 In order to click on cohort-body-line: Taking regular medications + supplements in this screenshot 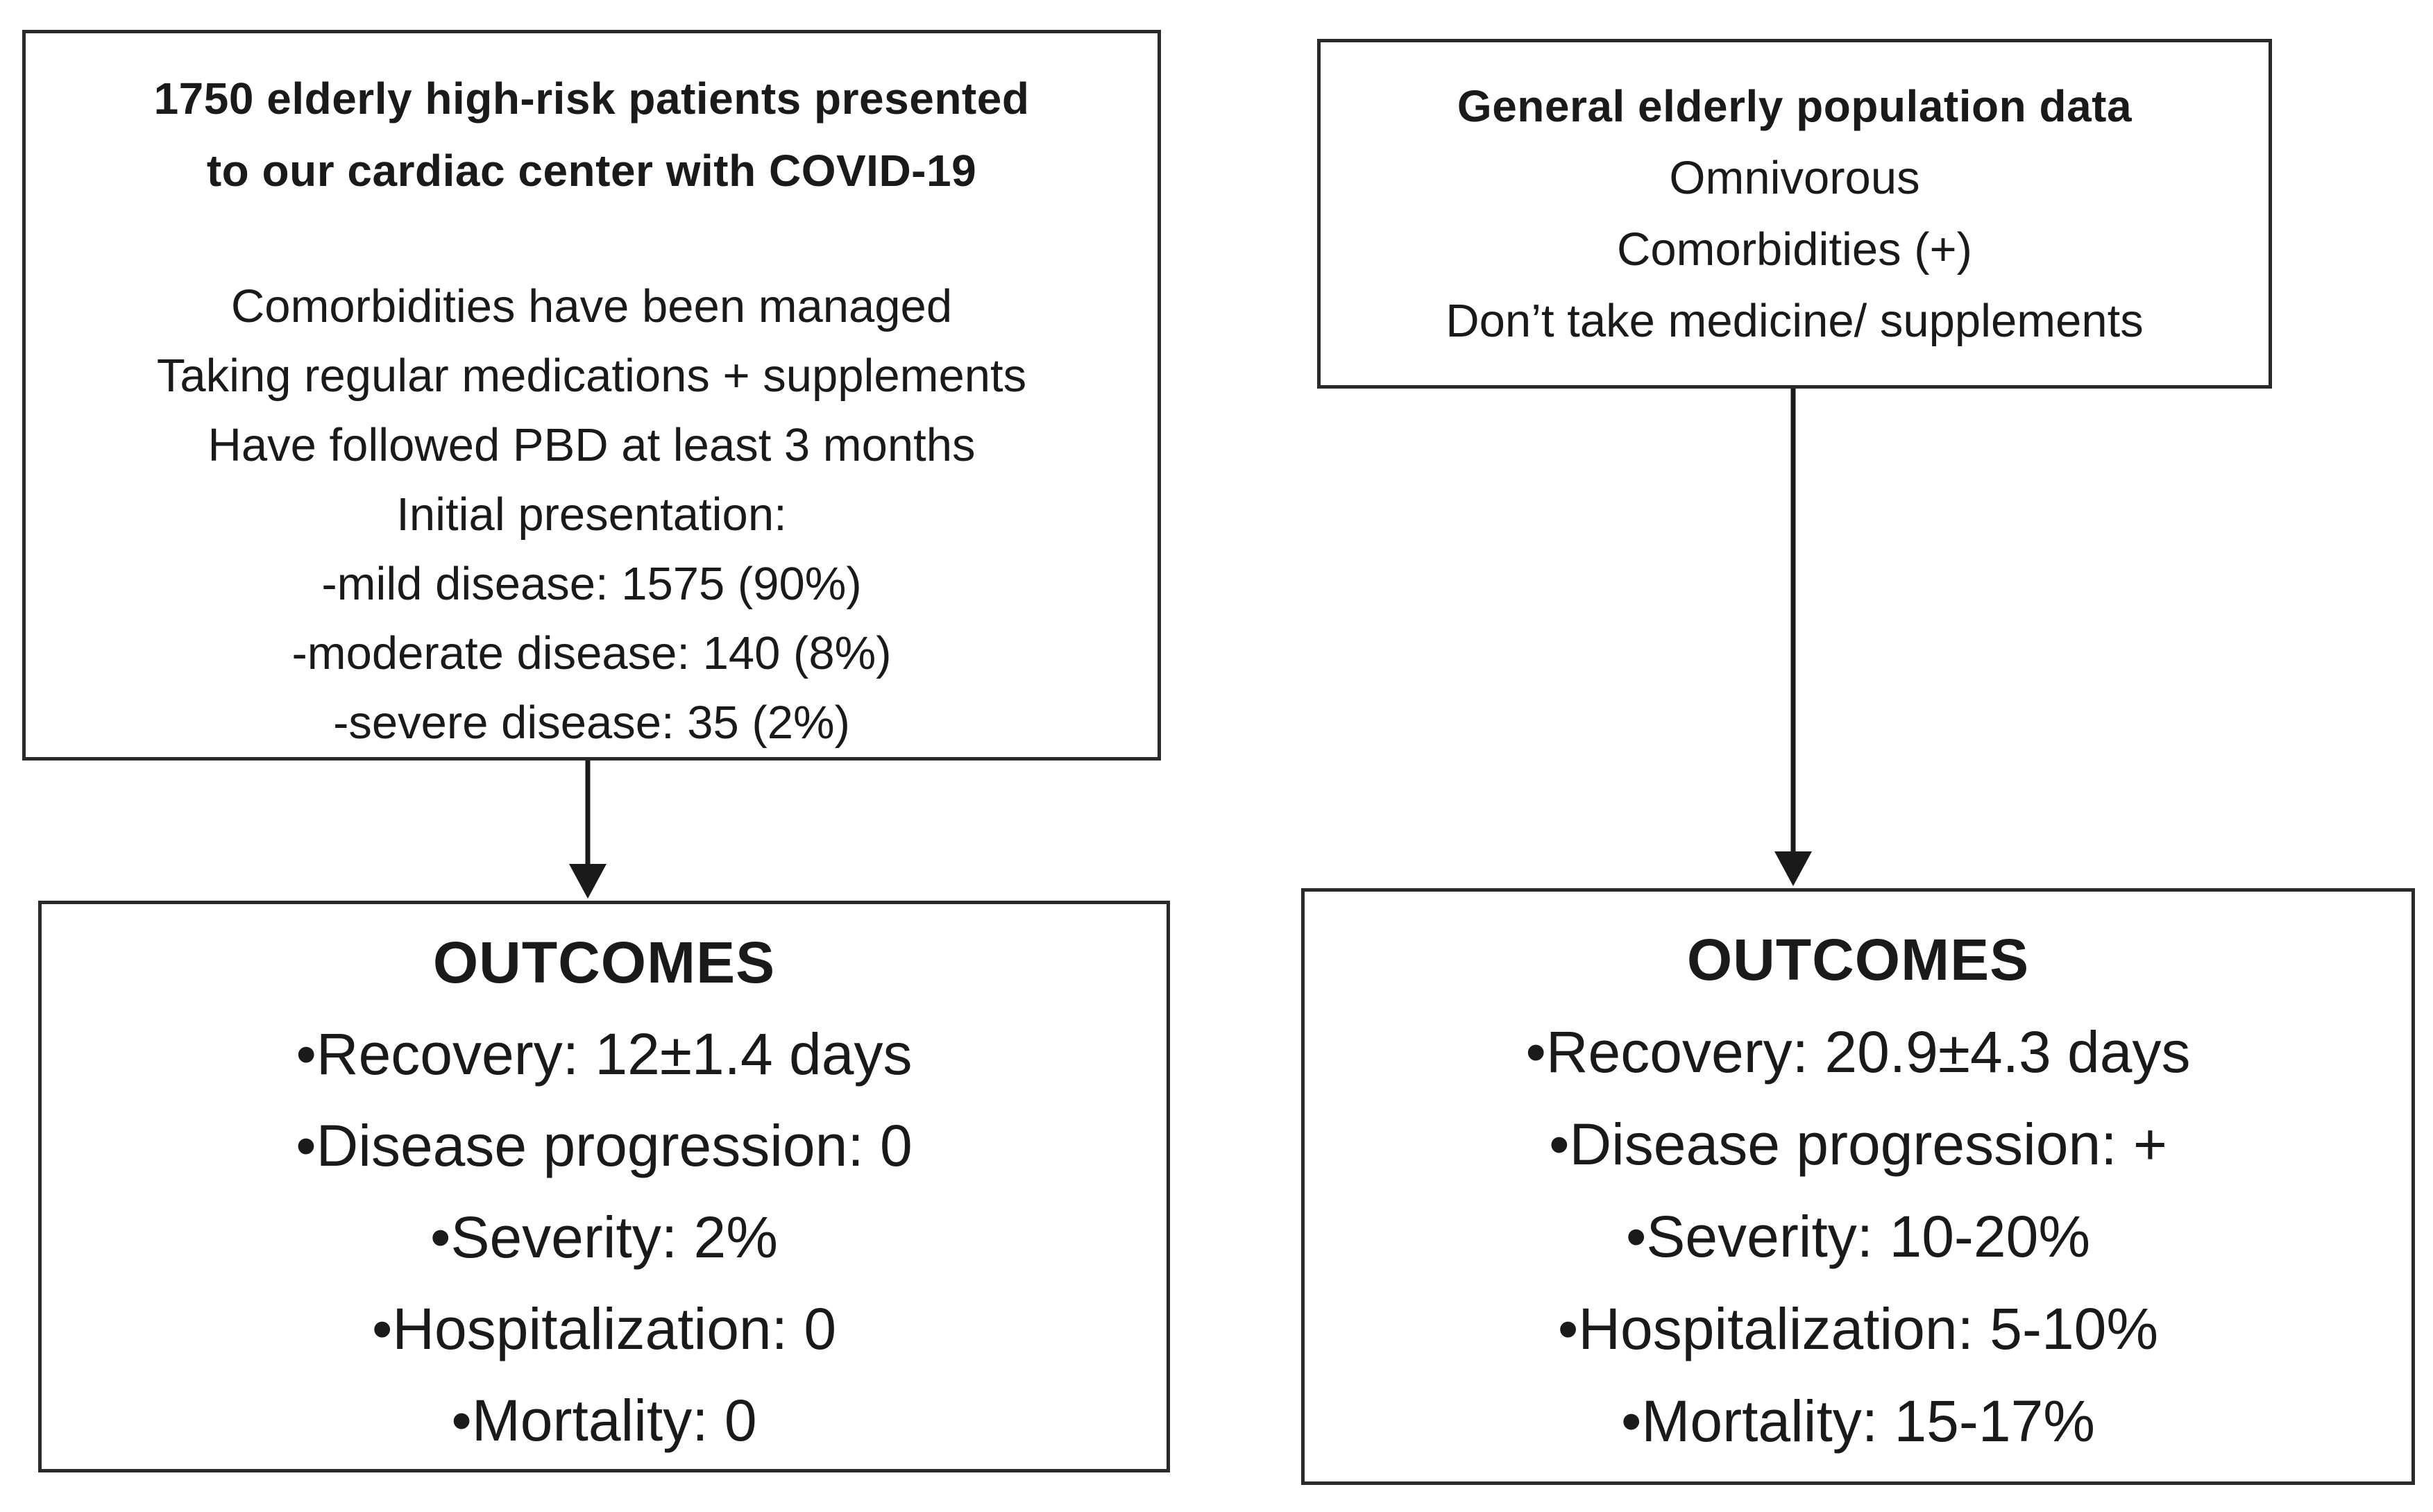, I will do `click(592, 376)`.